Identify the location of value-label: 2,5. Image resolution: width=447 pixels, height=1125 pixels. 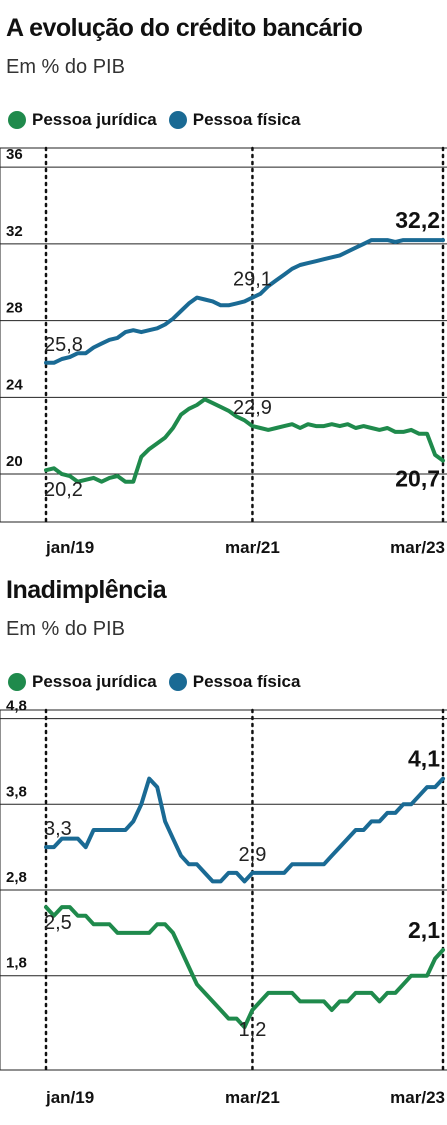
(58, 923).